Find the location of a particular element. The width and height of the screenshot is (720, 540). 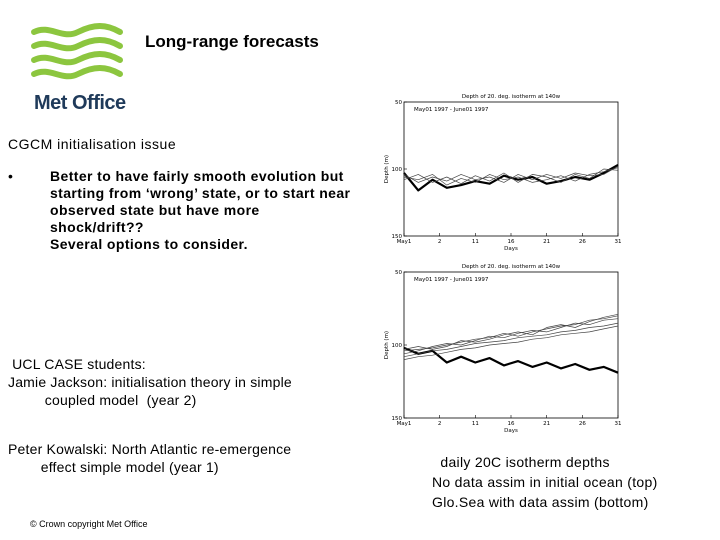

students-line: coupled model (year 2) is located at coordinates (102, 400).